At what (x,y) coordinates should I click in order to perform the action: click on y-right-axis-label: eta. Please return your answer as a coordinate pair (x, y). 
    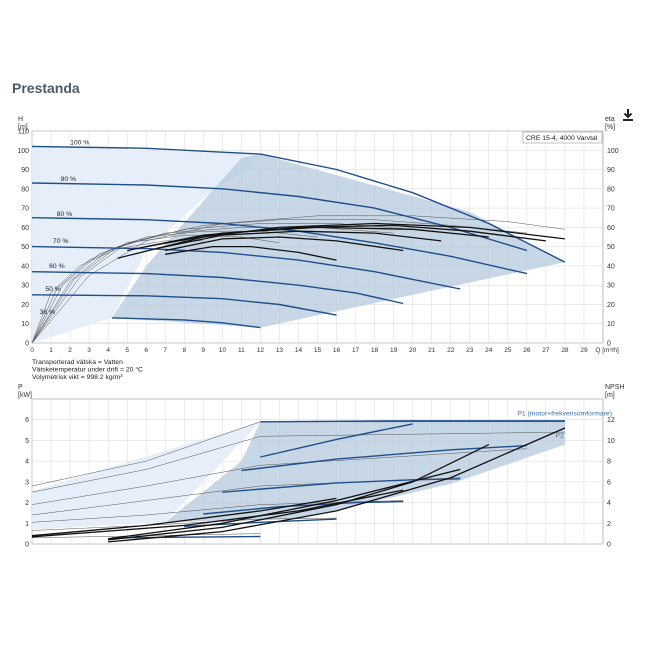
    Looking at the image, I should click on (610, 119).